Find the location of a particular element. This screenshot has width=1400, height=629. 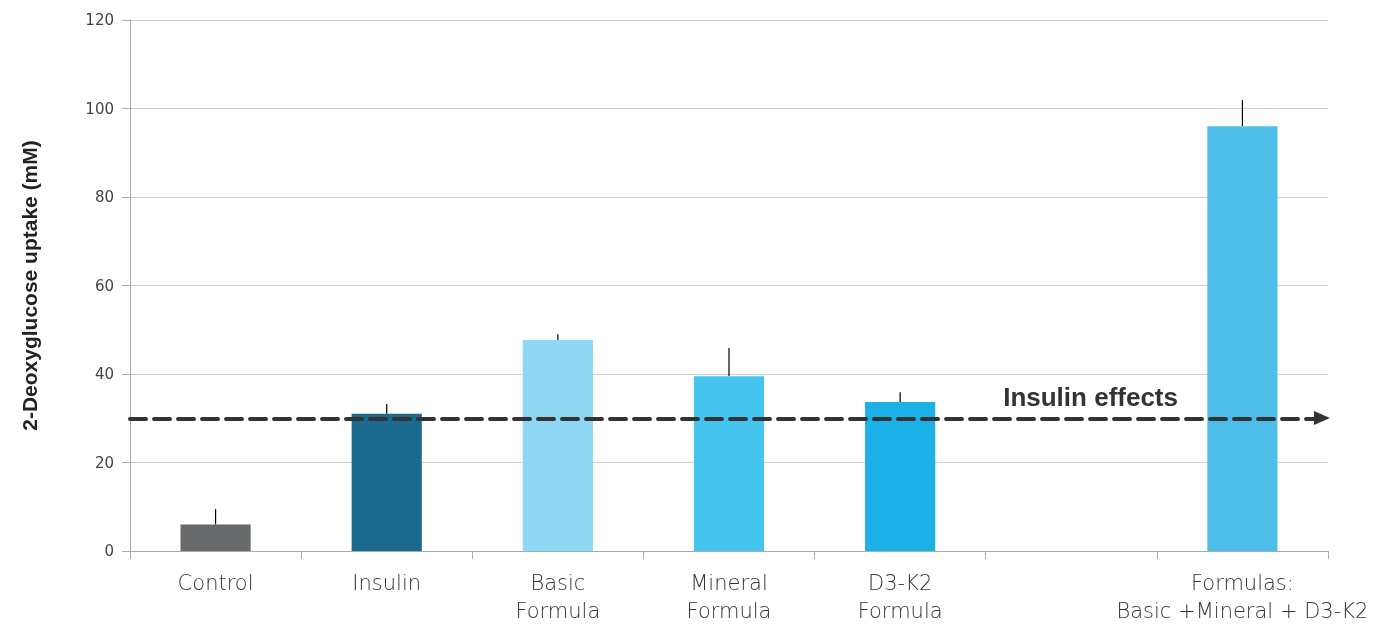

x-tick-label: Mineral Formula is located at coordinates (729, 597).